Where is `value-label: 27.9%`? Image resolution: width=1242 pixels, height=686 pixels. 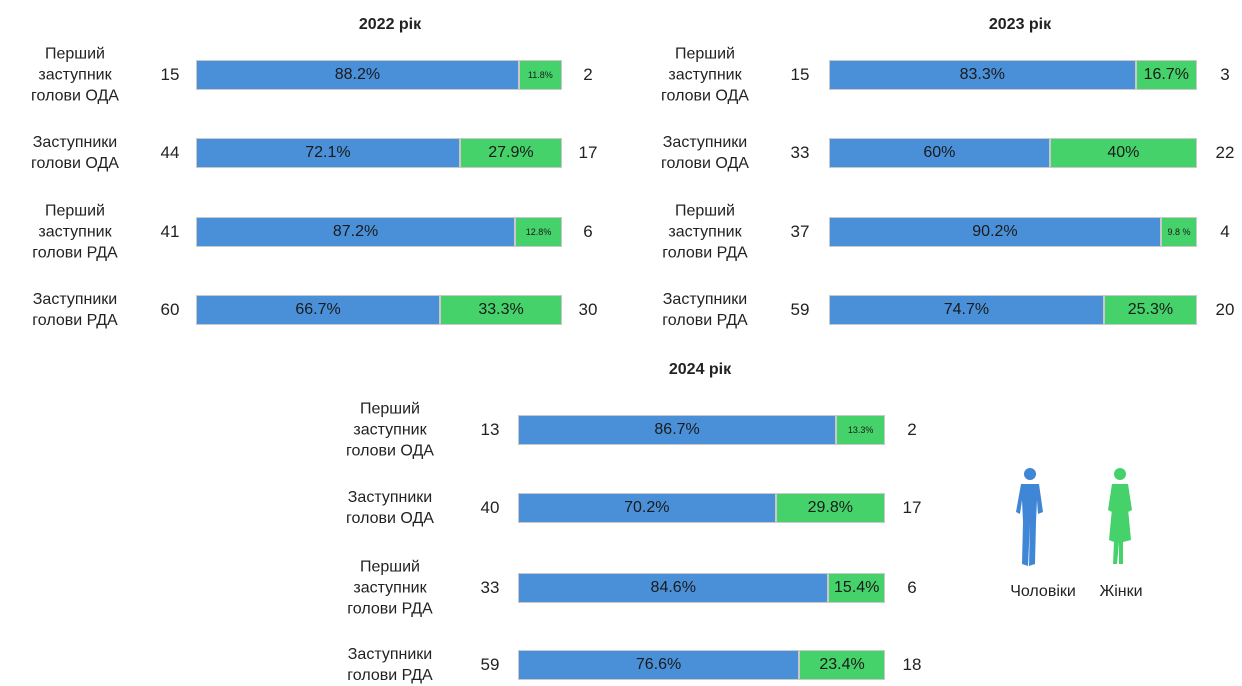 value-label: 27.9% is located at coordinates (511, 152).